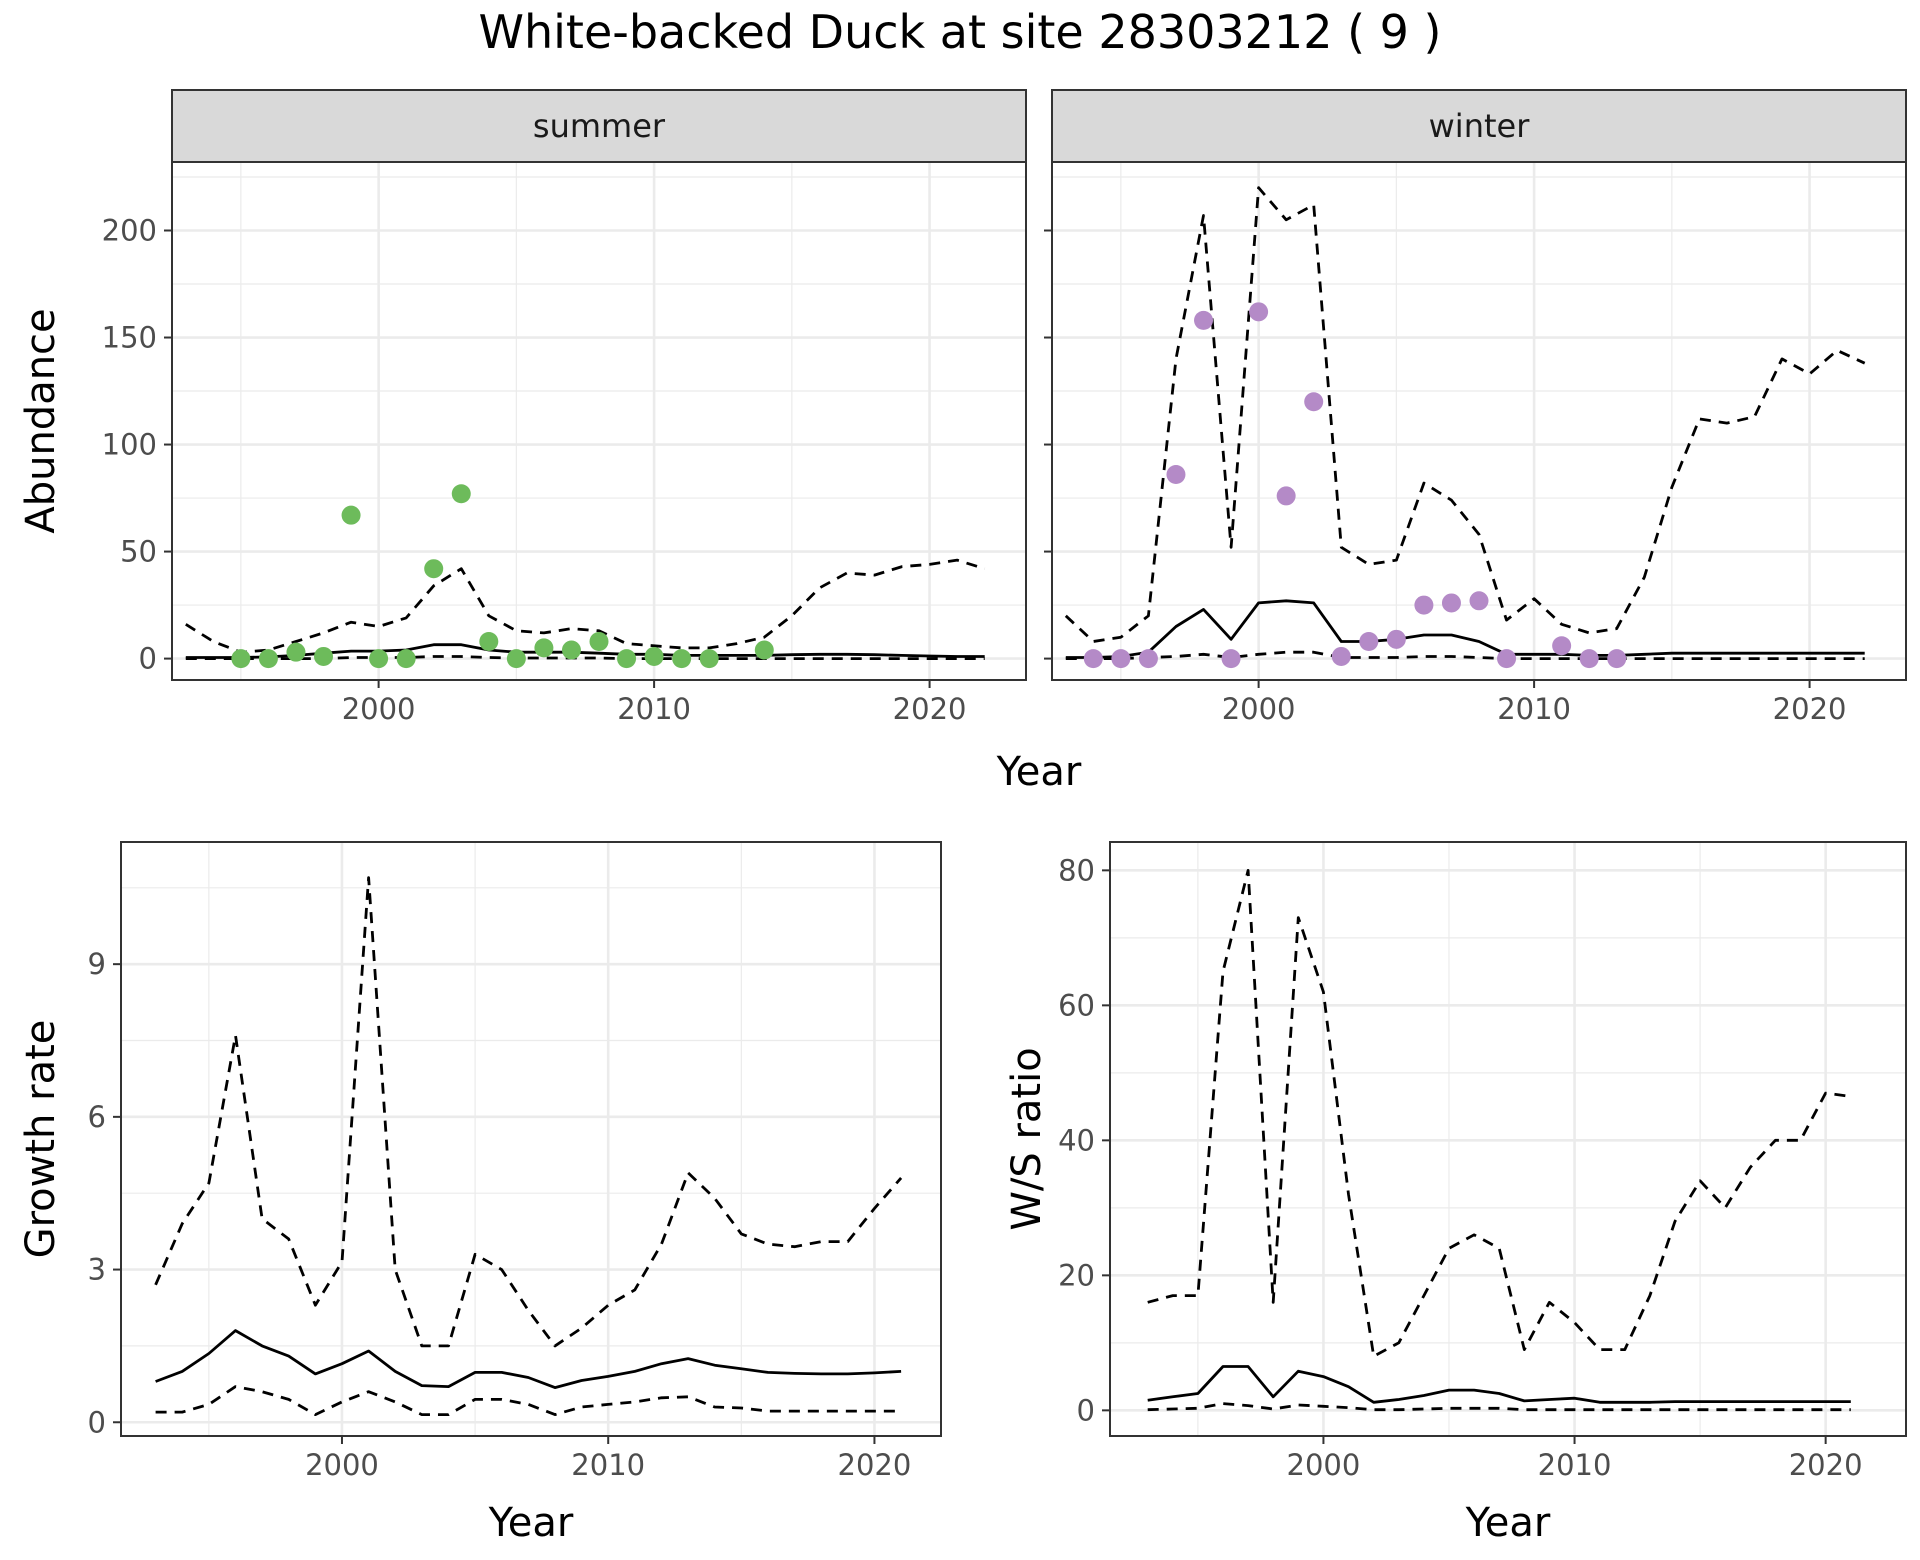  Describe the element at coordinates (1039, 772) in the screenshot. I see `x-axis-title-top: Year` at that location.